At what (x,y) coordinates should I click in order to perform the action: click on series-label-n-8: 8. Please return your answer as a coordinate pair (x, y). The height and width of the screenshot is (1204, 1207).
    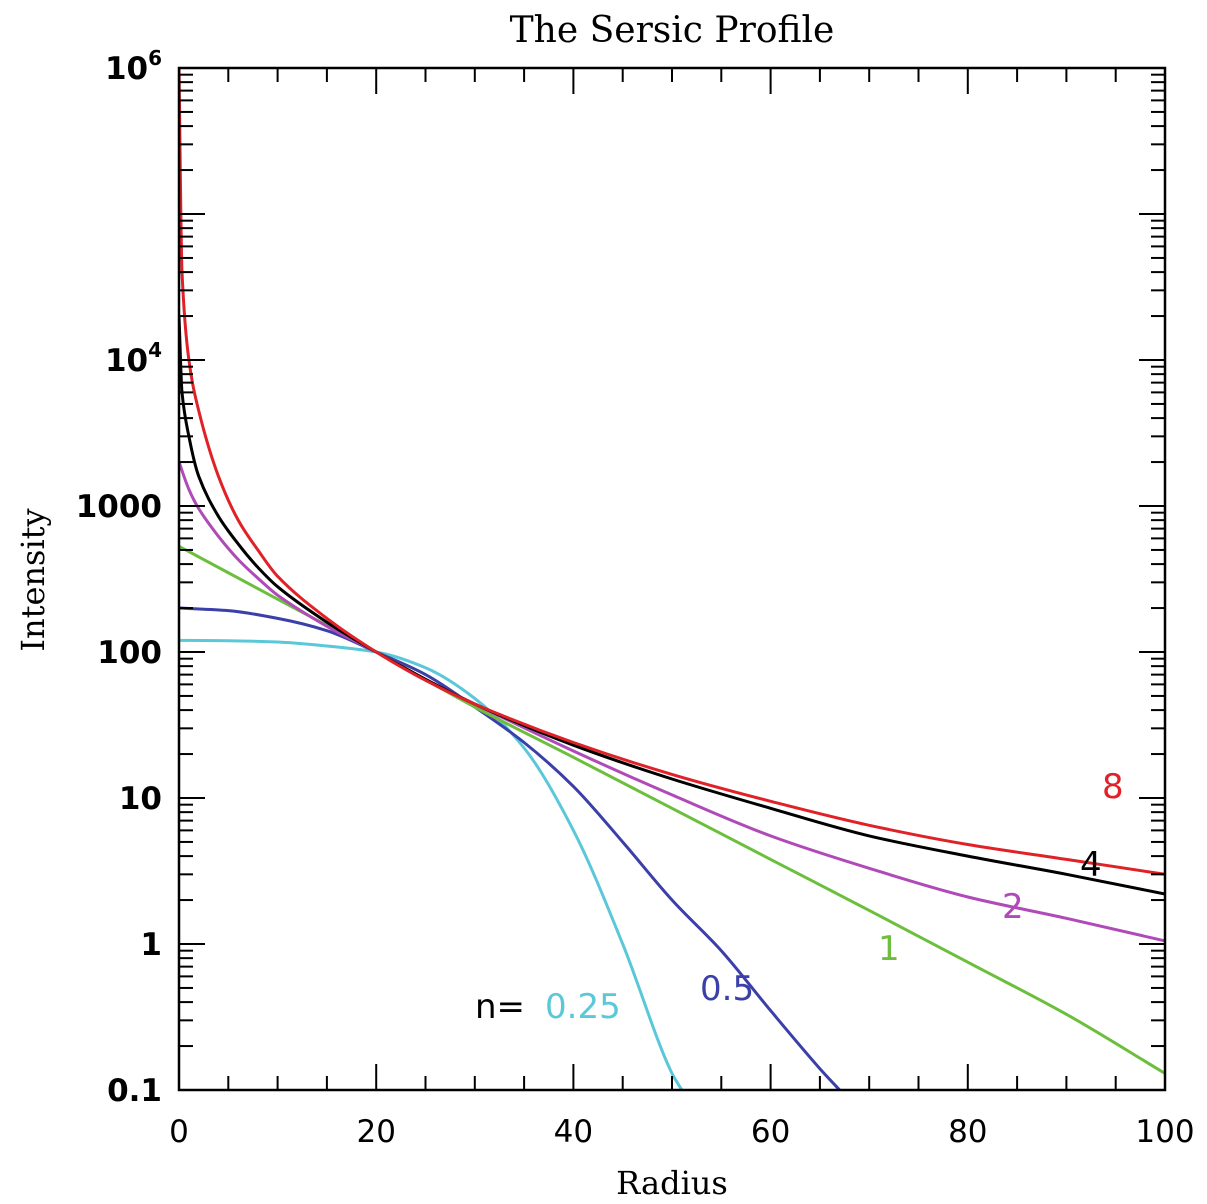
    Looking at the image, I should click on (1113, 787).